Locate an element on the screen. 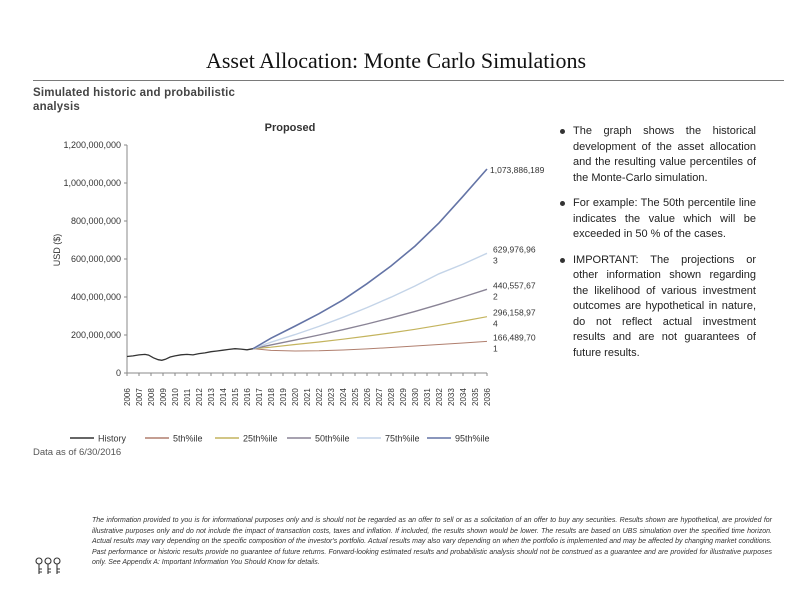 The height and width of the screenshot is (594, 792). y-tick-label: 800,000,000 is located at coordinates (96, 221).